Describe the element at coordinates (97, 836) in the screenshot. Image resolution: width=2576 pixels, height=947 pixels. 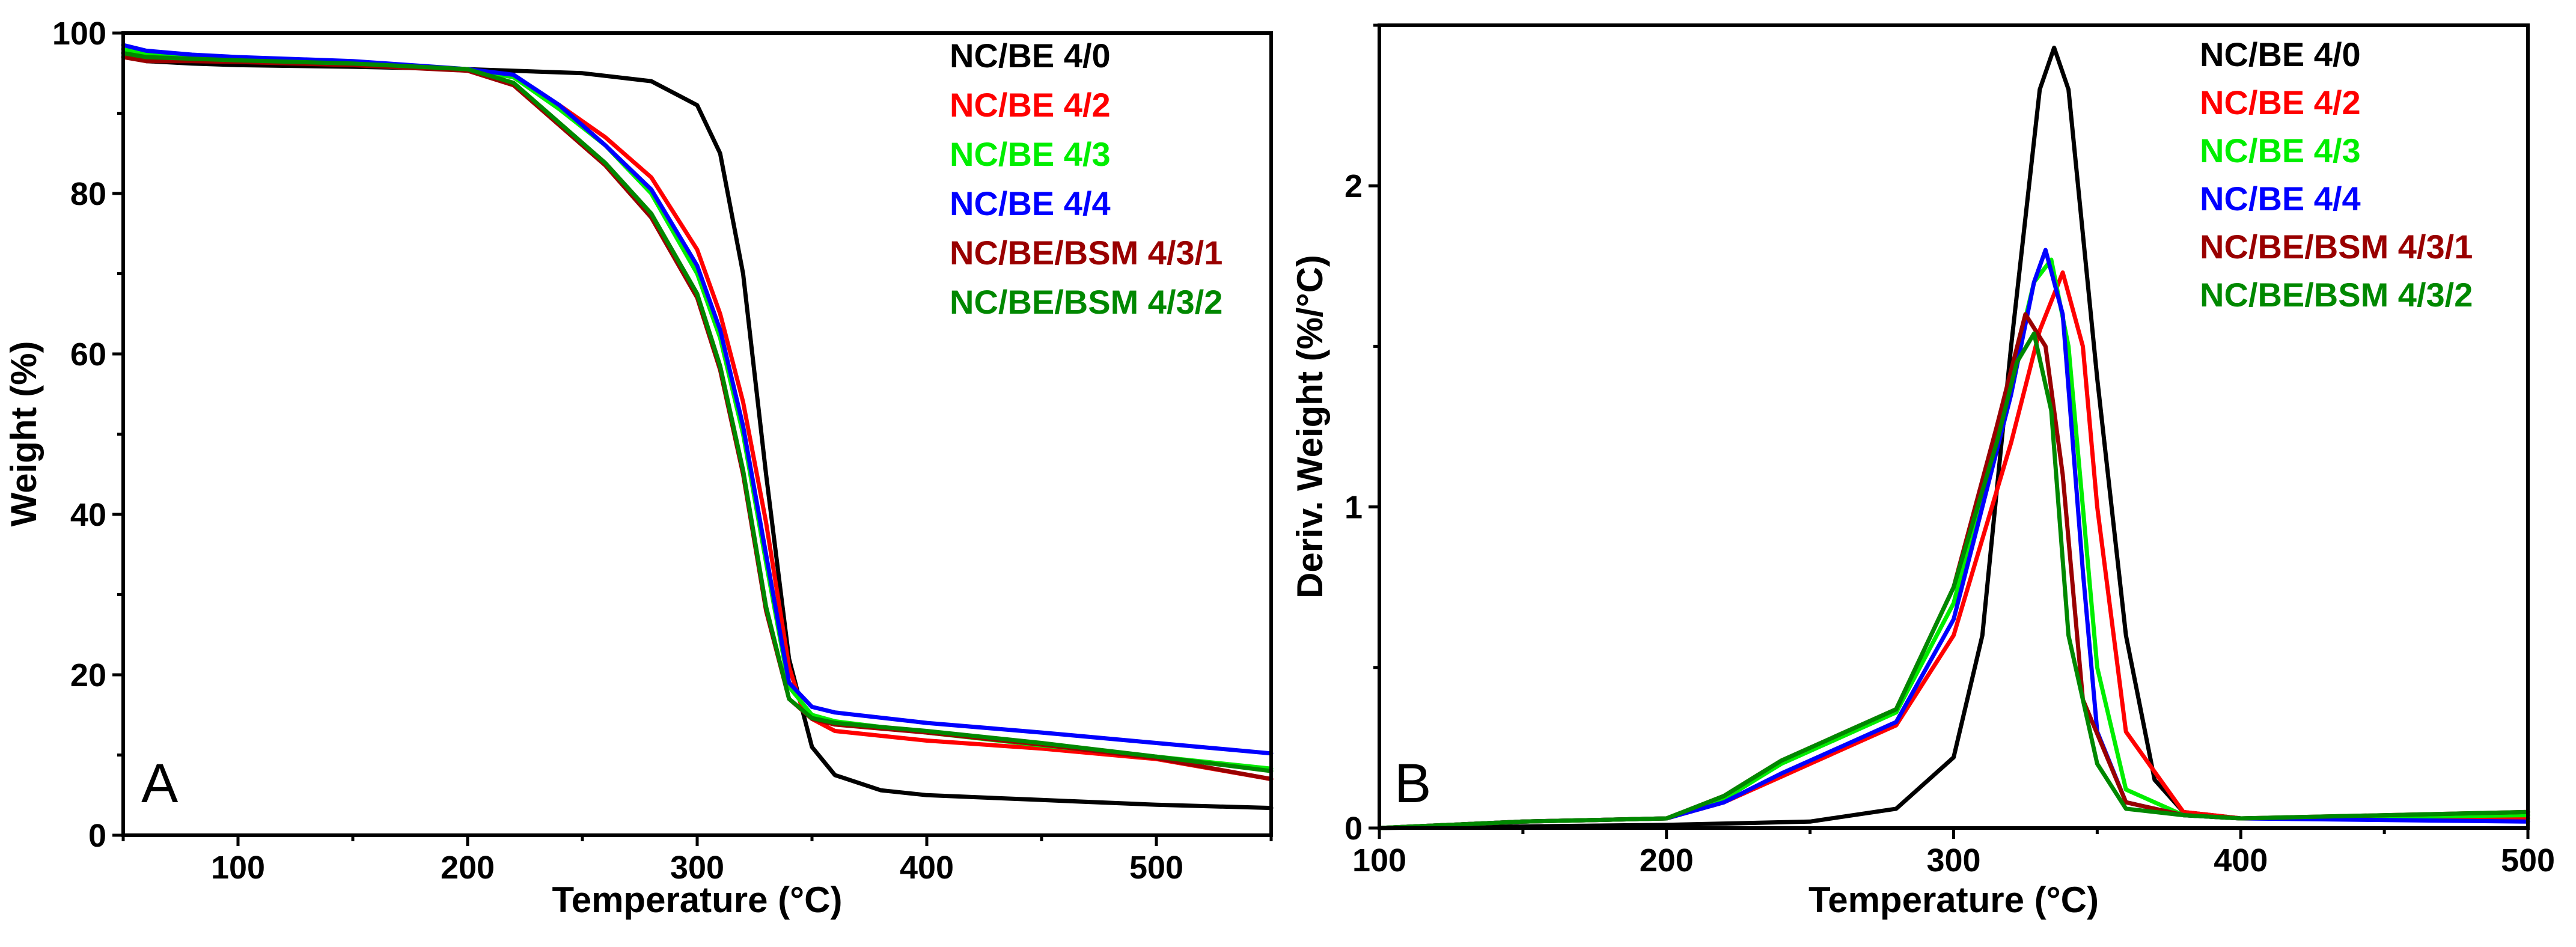
I see `panel-a-y-tick-label: 0` at that location.